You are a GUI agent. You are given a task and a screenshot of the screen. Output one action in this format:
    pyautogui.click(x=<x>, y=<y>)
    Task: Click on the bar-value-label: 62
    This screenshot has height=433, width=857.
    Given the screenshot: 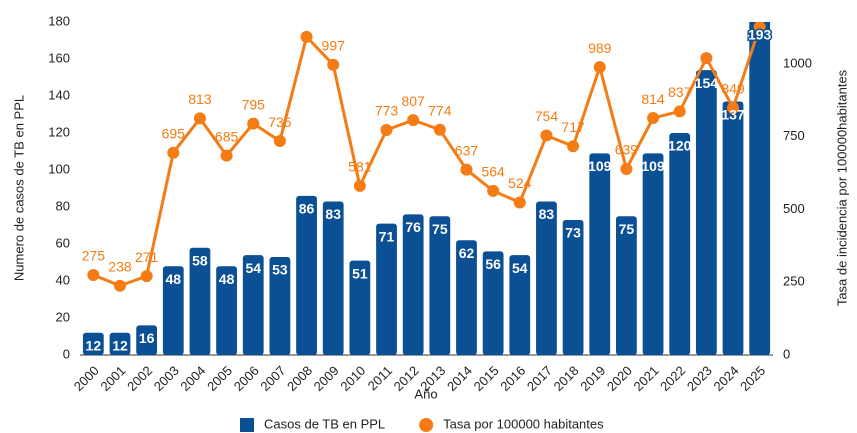 What is the action you would take?
    pyautogui.click(x=467, y=253)
    